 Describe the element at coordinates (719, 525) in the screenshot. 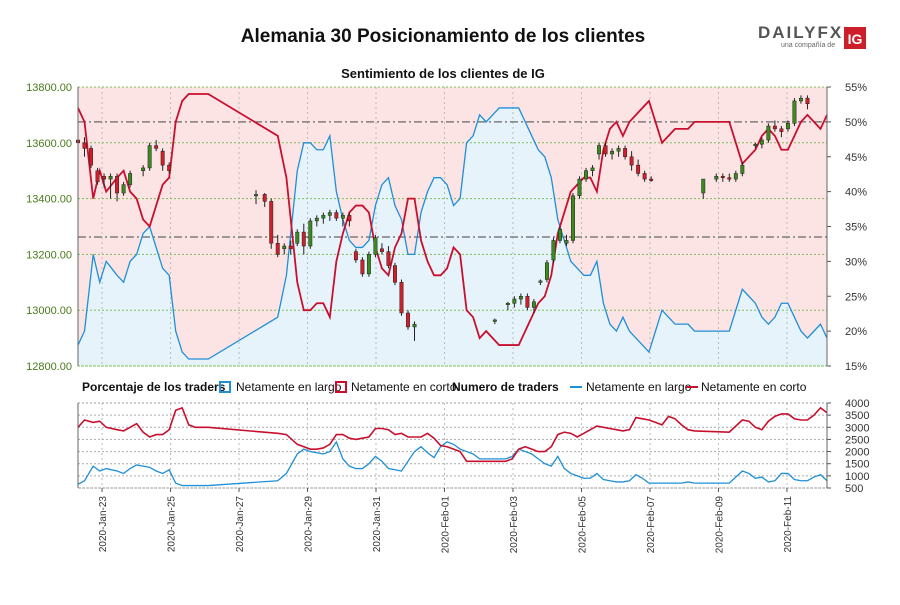

I see `x-tick-label: 2020-Feb-09` at that location.